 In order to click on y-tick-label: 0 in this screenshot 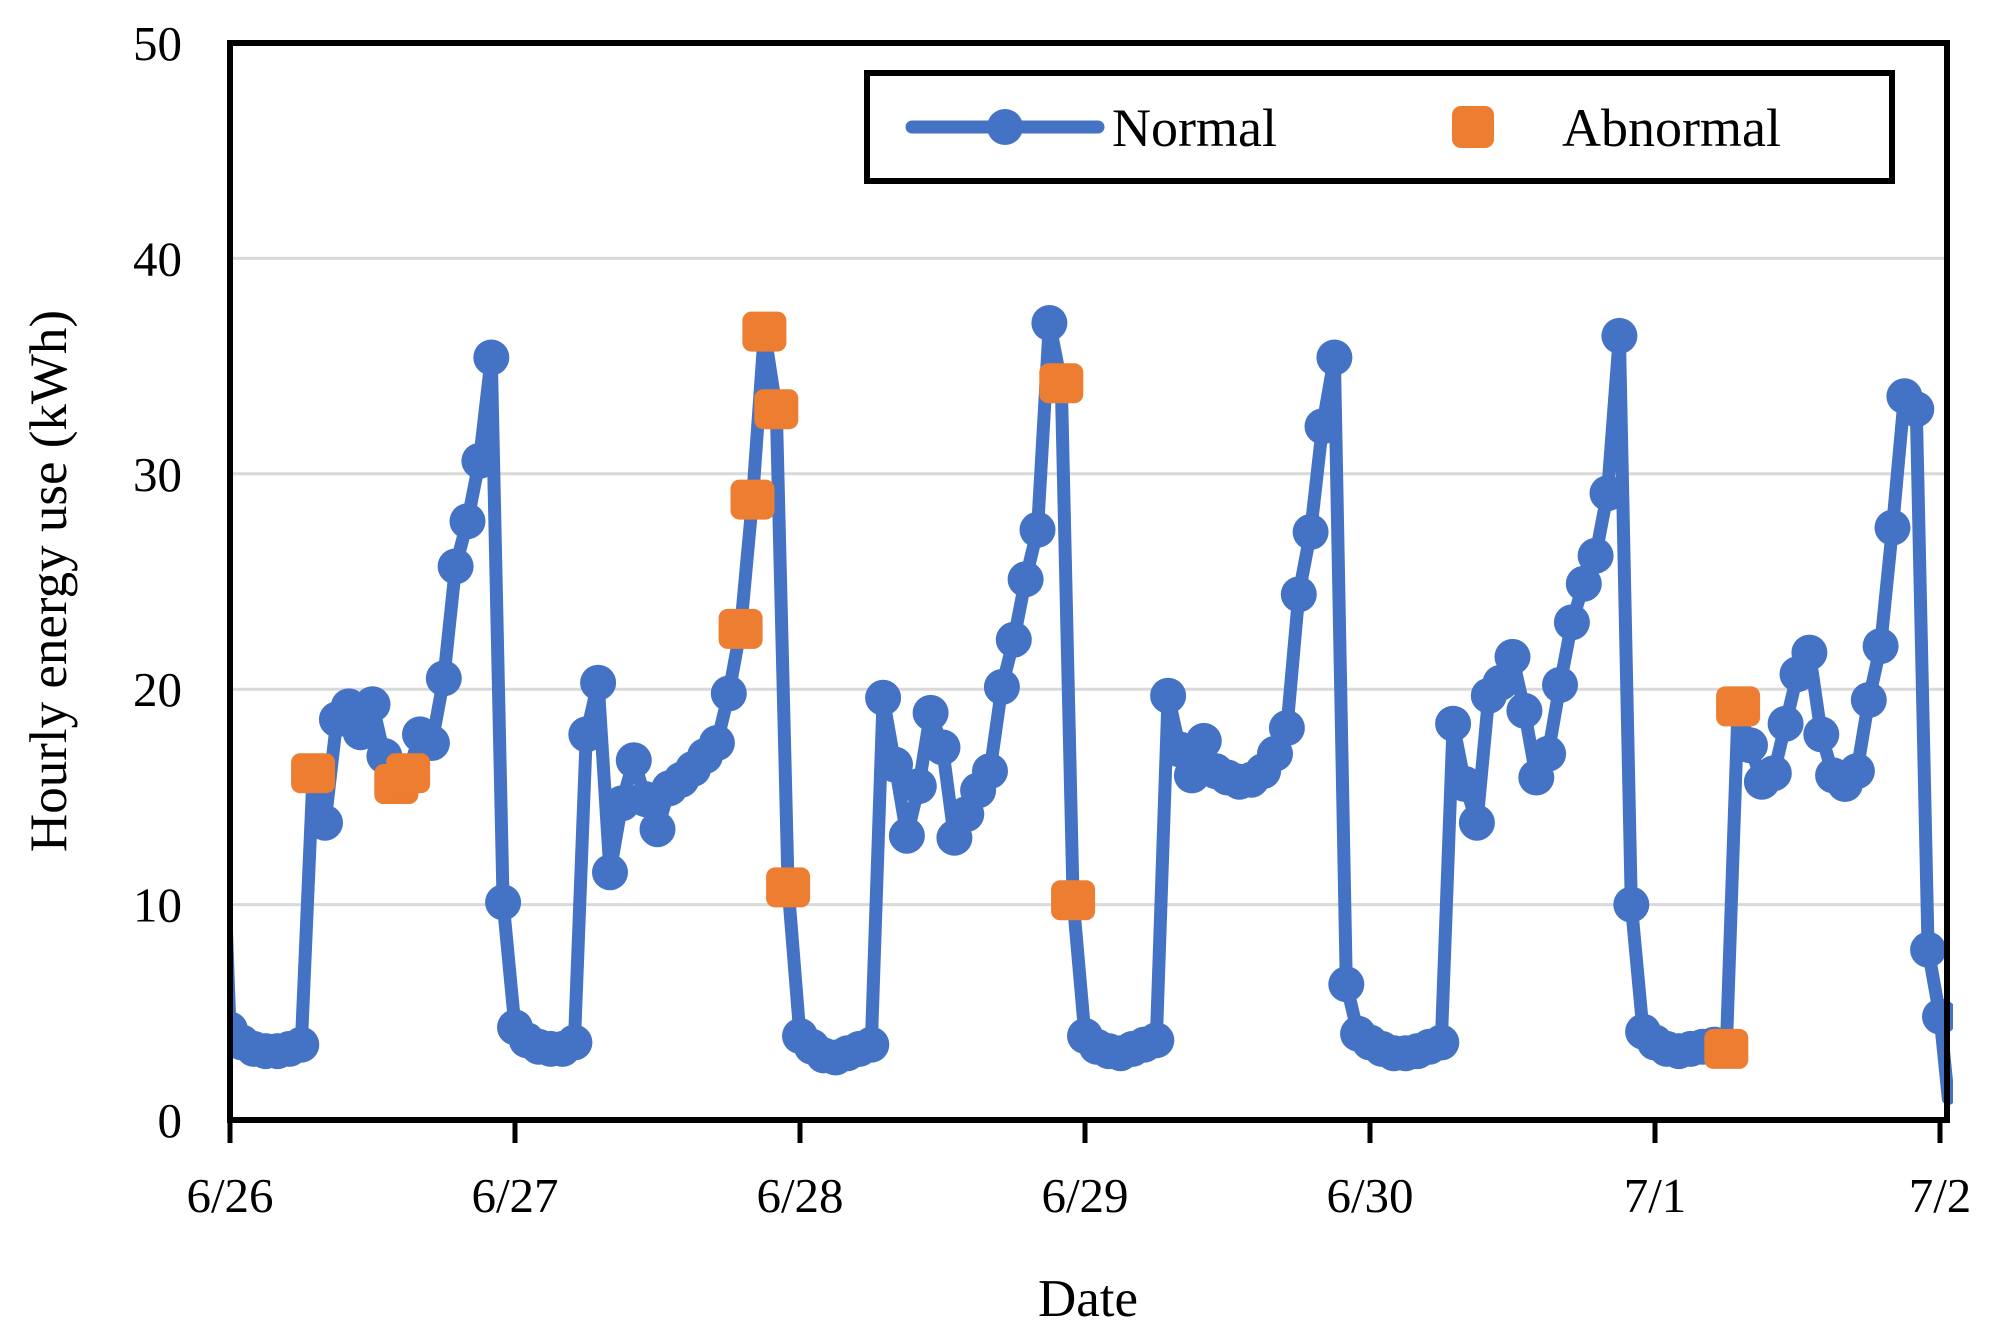, I will do `click(170, 1120)`.